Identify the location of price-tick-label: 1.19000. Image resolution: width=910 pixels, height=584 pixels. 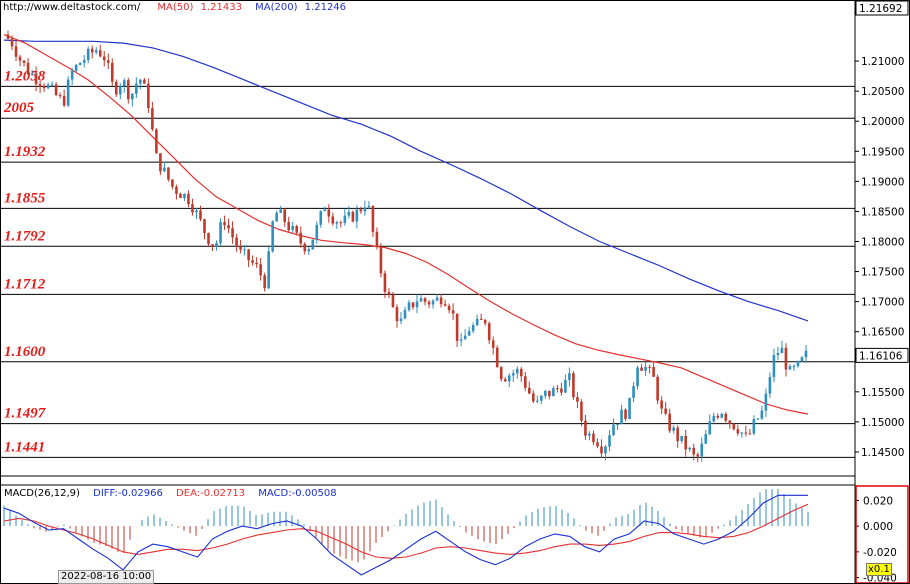
(882, 182).